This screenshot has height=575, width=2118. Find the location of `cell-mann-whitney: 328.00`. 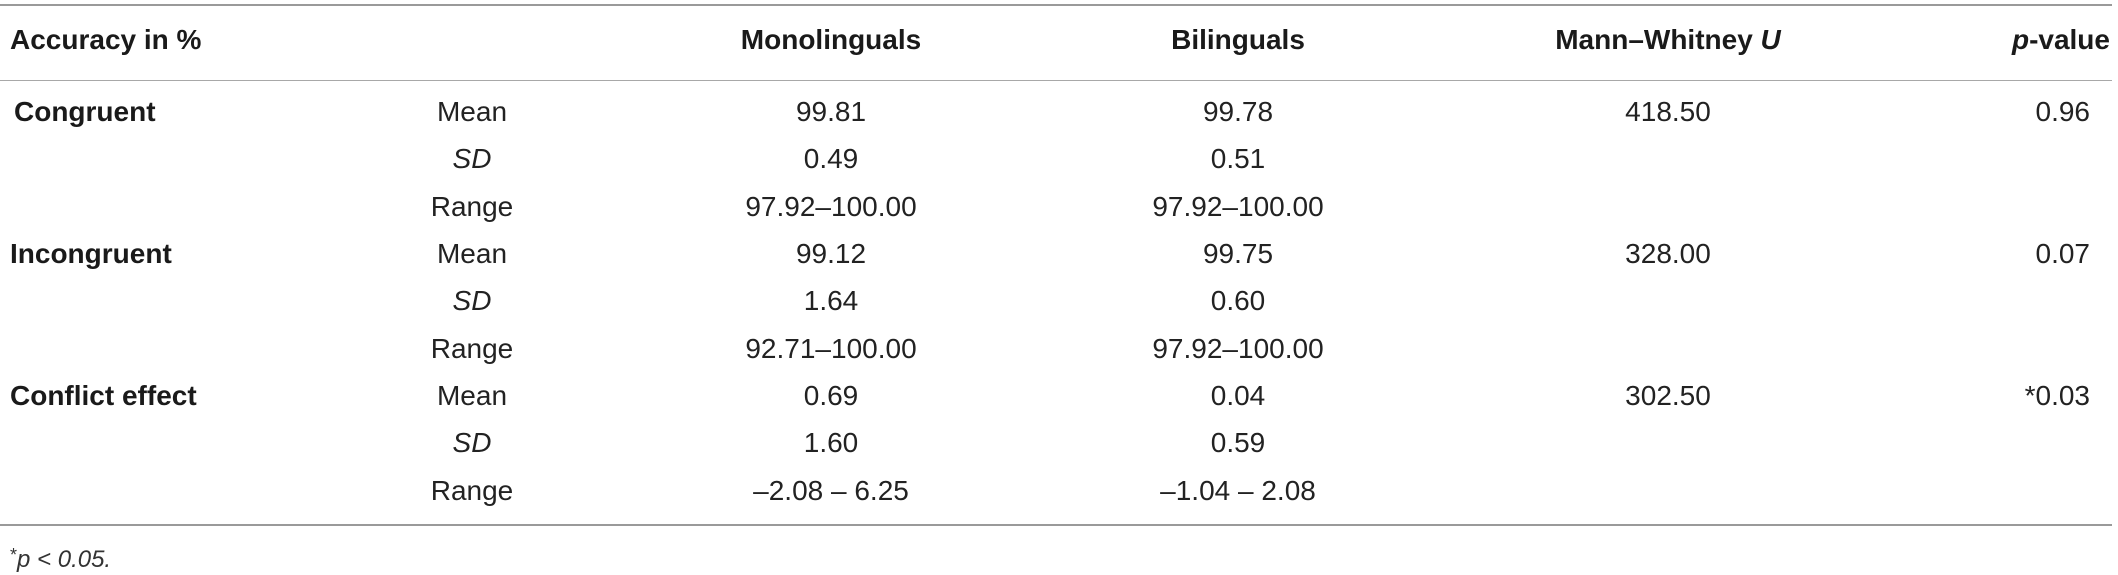

cell-mann-whitney: 328.00 is located at coordinates (1668, 253).